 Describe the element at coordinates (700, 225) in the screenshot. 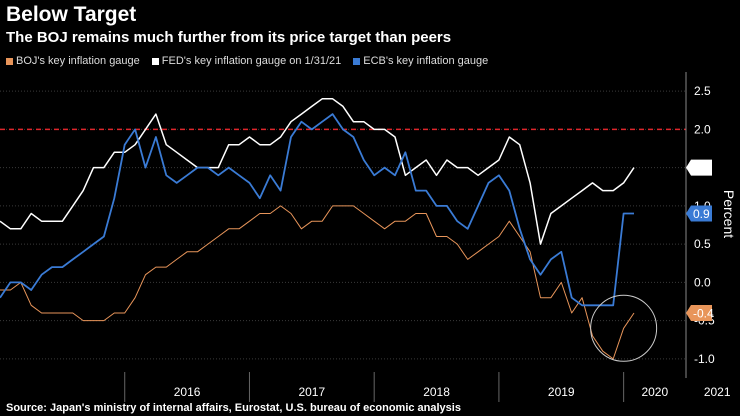

I see `y-axis: 2.52.01.51.00.50.0-0.5-1.0-0.41.50.9` at that location.